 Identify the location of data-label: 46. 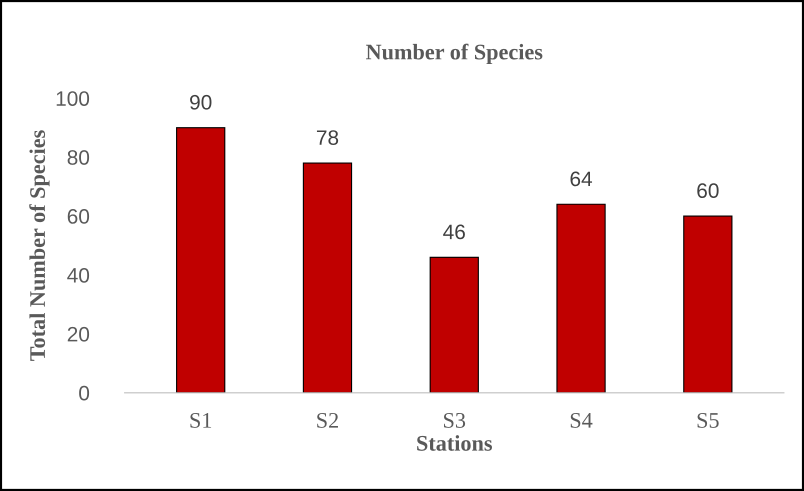
(454, 232).